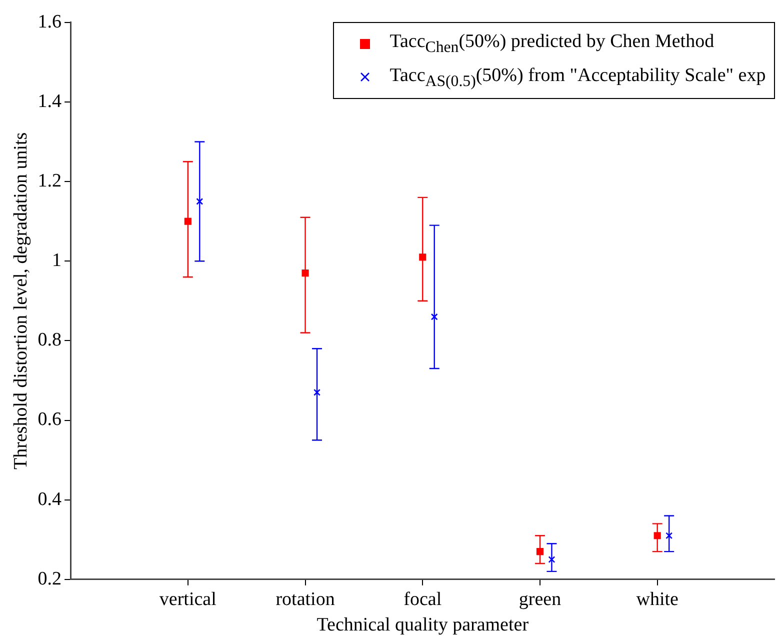 The image size is (780, 637). I want to click on y-tick-label: 1.4, so click(50, 101).